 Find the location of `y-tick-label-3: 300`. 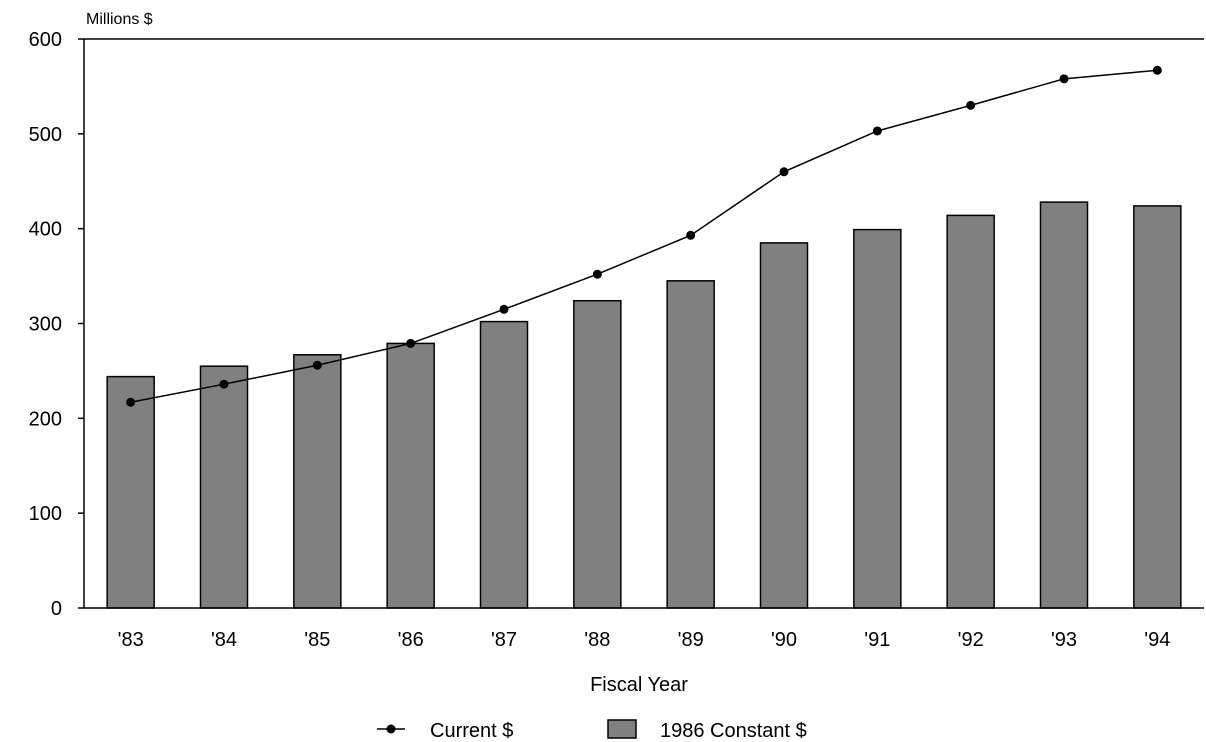

y-tick-label-3: 300 is located at coordinates (45, 325).